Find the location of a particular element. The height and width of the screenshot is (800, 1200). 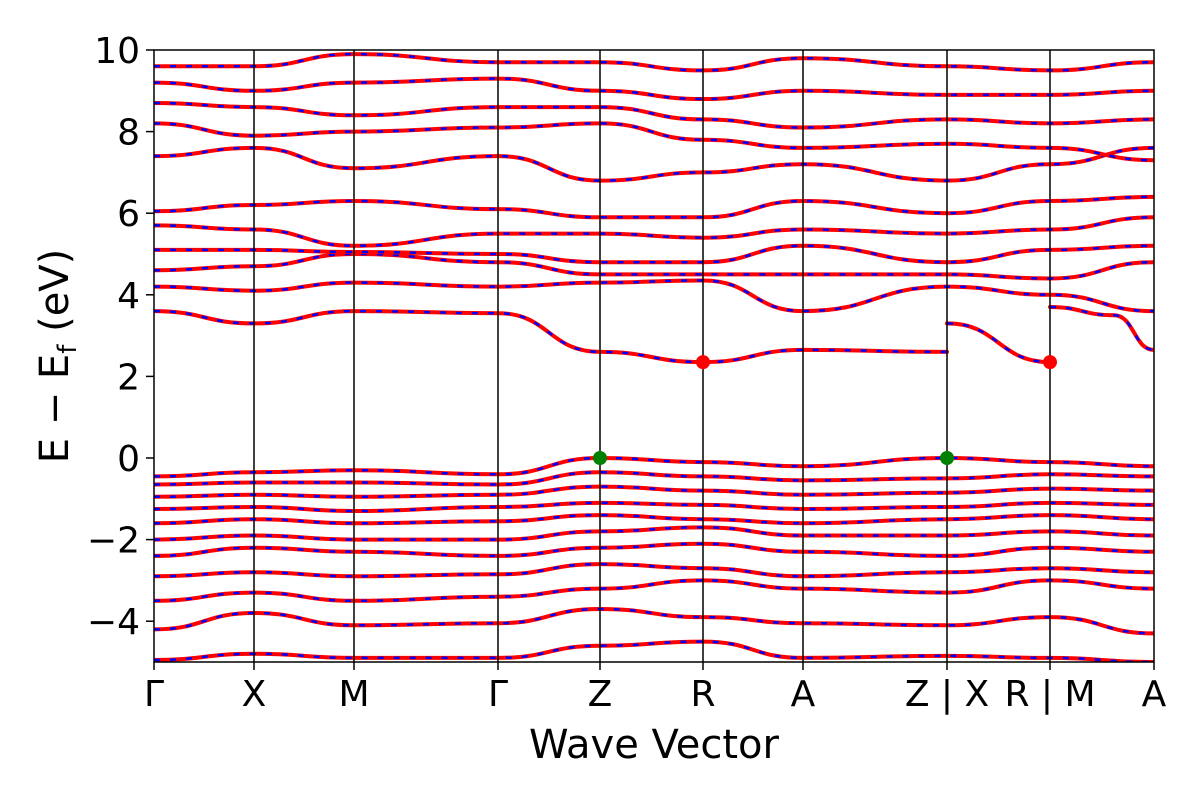

x-axis-label: Wave Vector is located at coordinates (654, 745).